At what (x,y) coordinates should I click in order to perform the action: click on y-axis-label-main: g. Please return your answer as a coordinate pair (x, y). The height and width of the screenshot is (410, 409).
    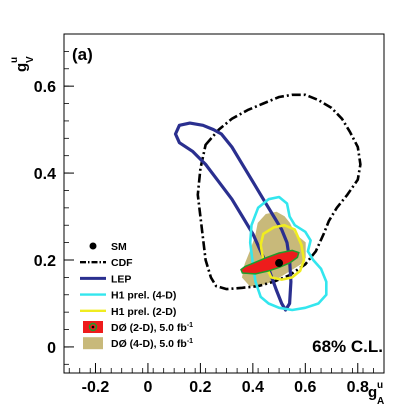
    Looking at the image, I should click on (21, 67).